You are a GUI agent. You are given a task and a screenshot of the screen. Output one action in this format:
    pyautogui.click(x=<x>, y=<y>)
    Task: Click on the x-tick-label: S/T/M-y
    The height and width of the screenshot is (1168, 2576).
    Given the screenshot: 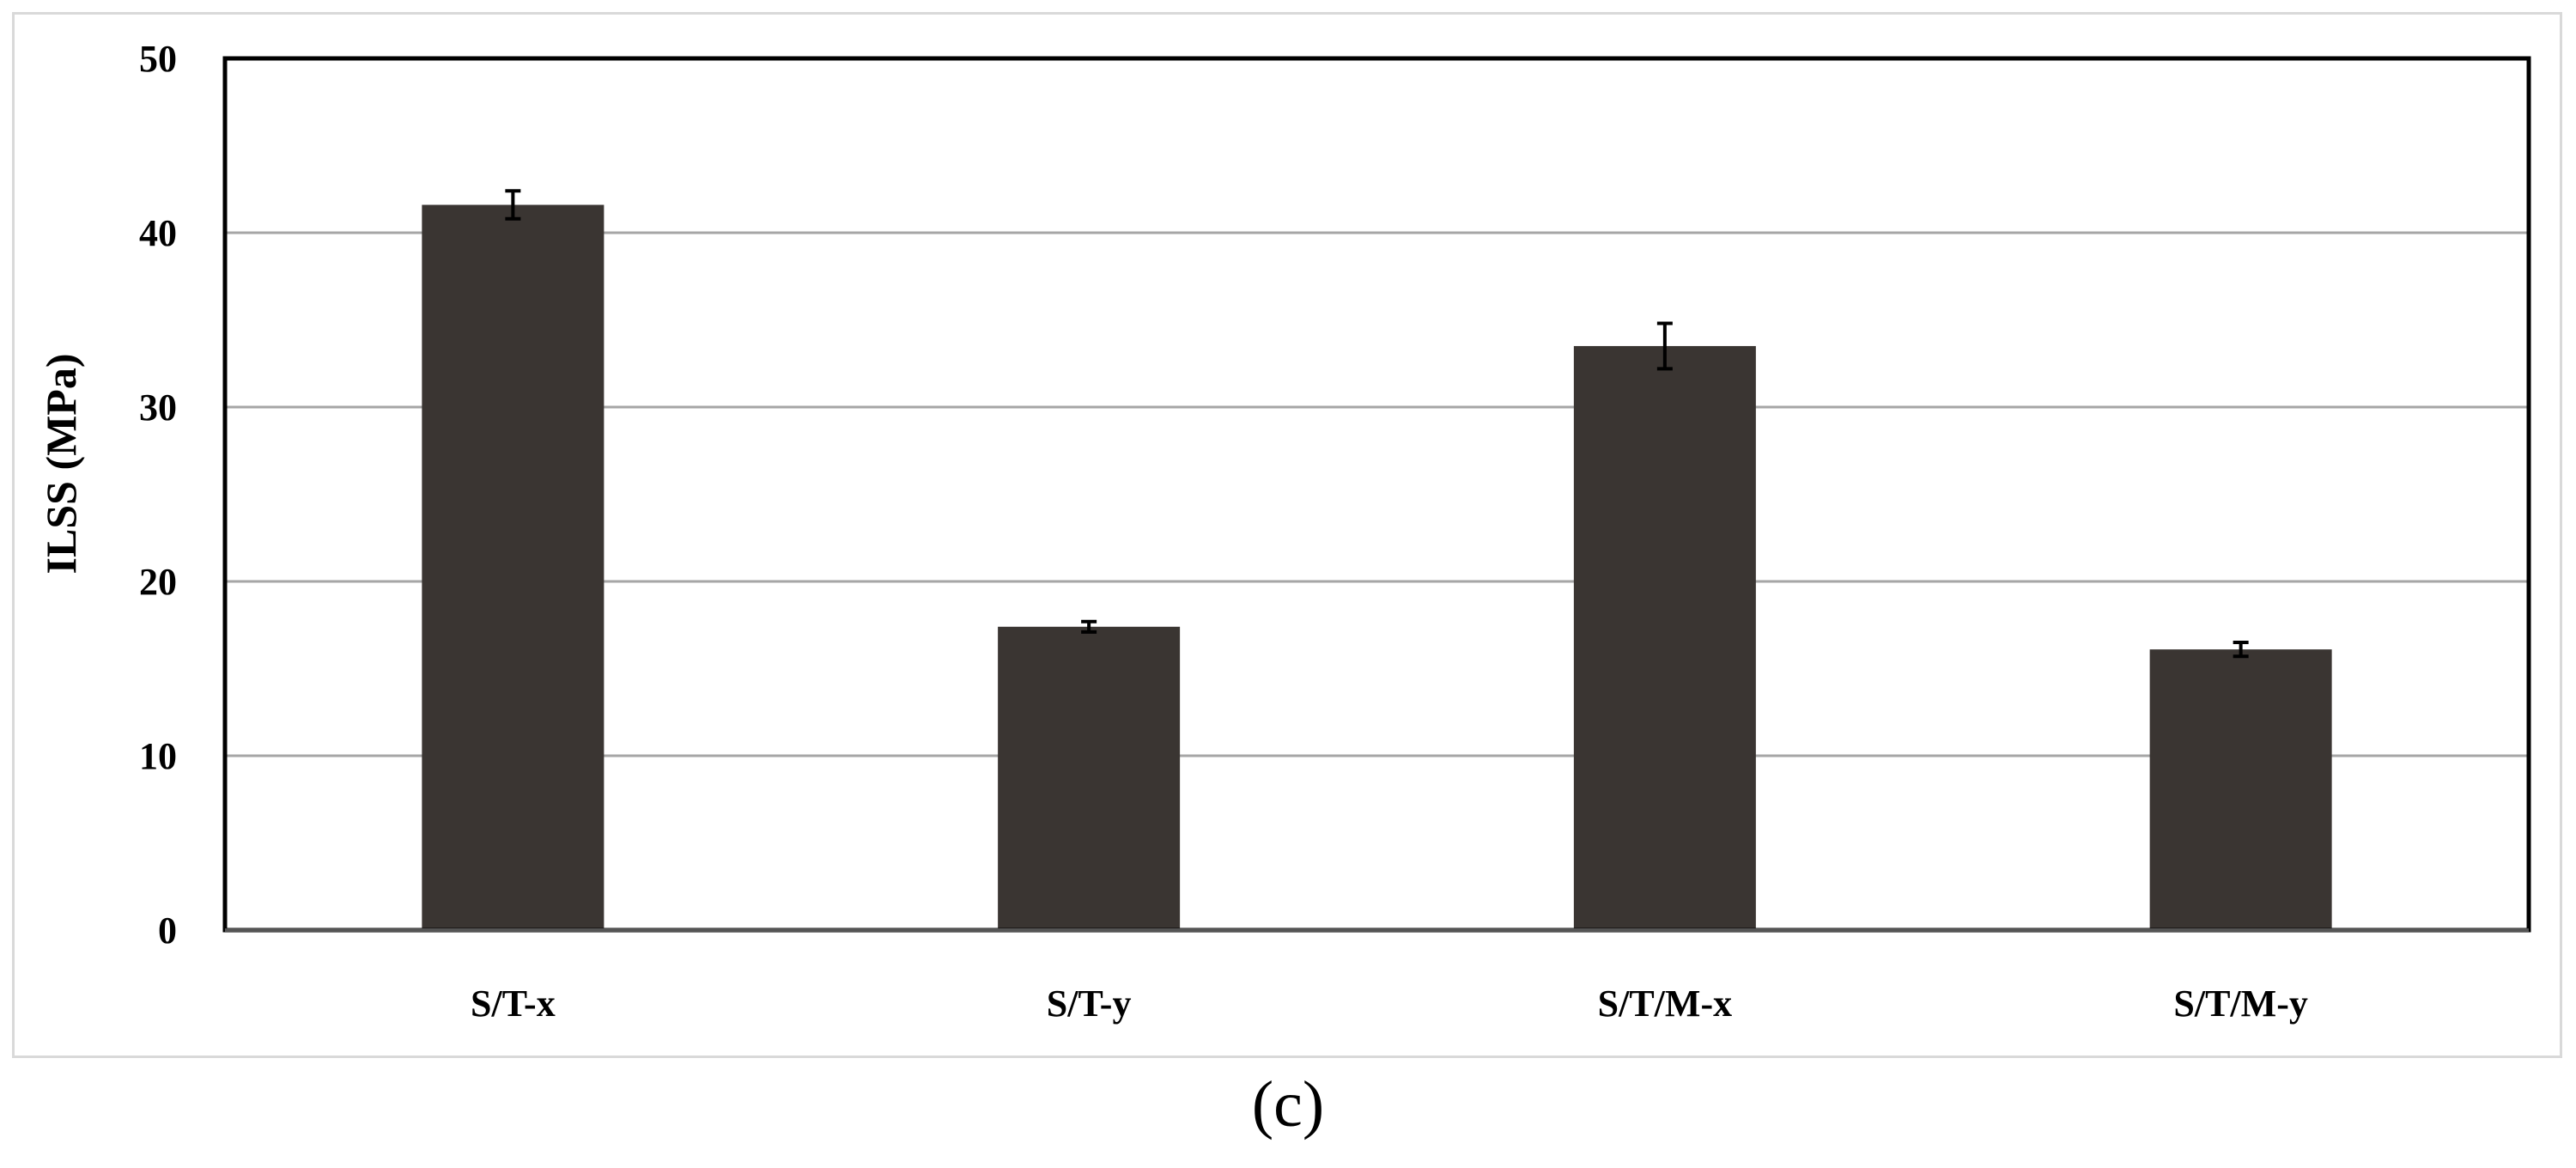 What is the action you would take?
    pyautogui.click(x=2240, y=1003)
    